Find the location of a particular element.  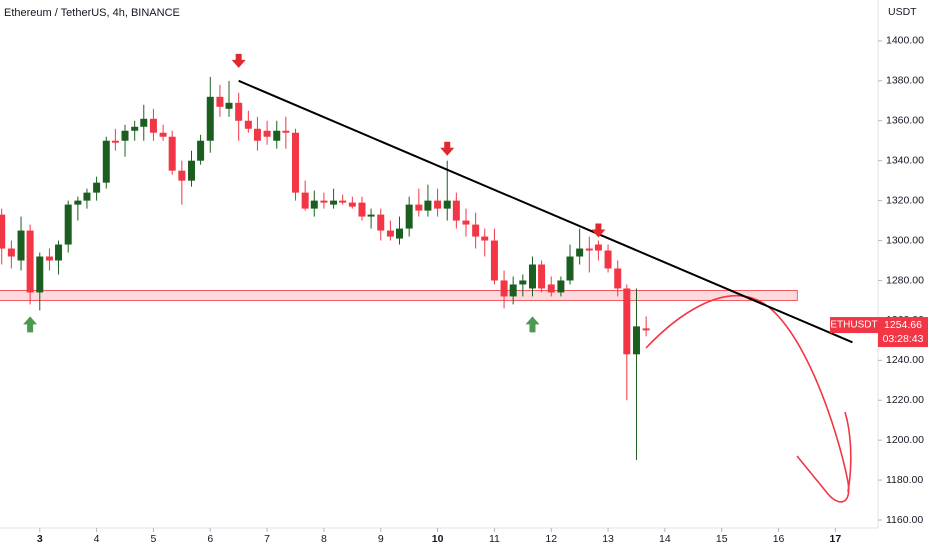

y-tick-label: 1200.00 is located at coordinates (905, 440).